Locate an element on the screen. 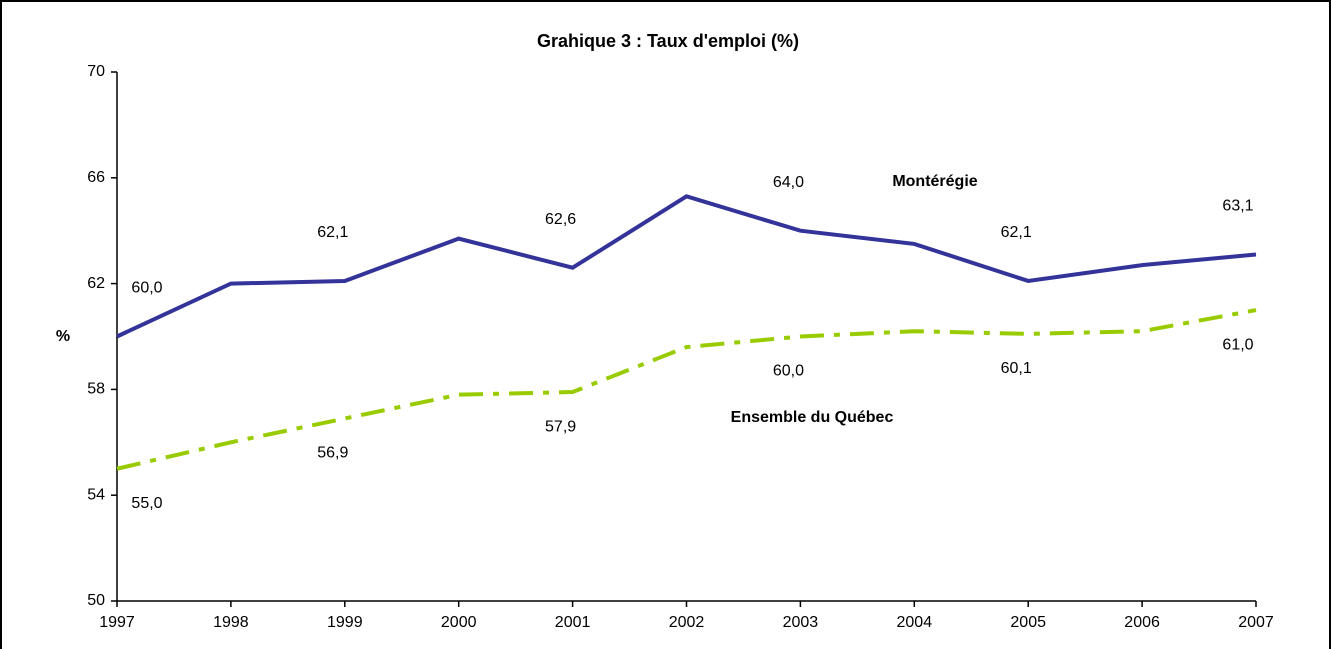 The height and width of the screenshot is (649, 1331). series-name: Ensemble du Québec is located at coordinates (812, 417).